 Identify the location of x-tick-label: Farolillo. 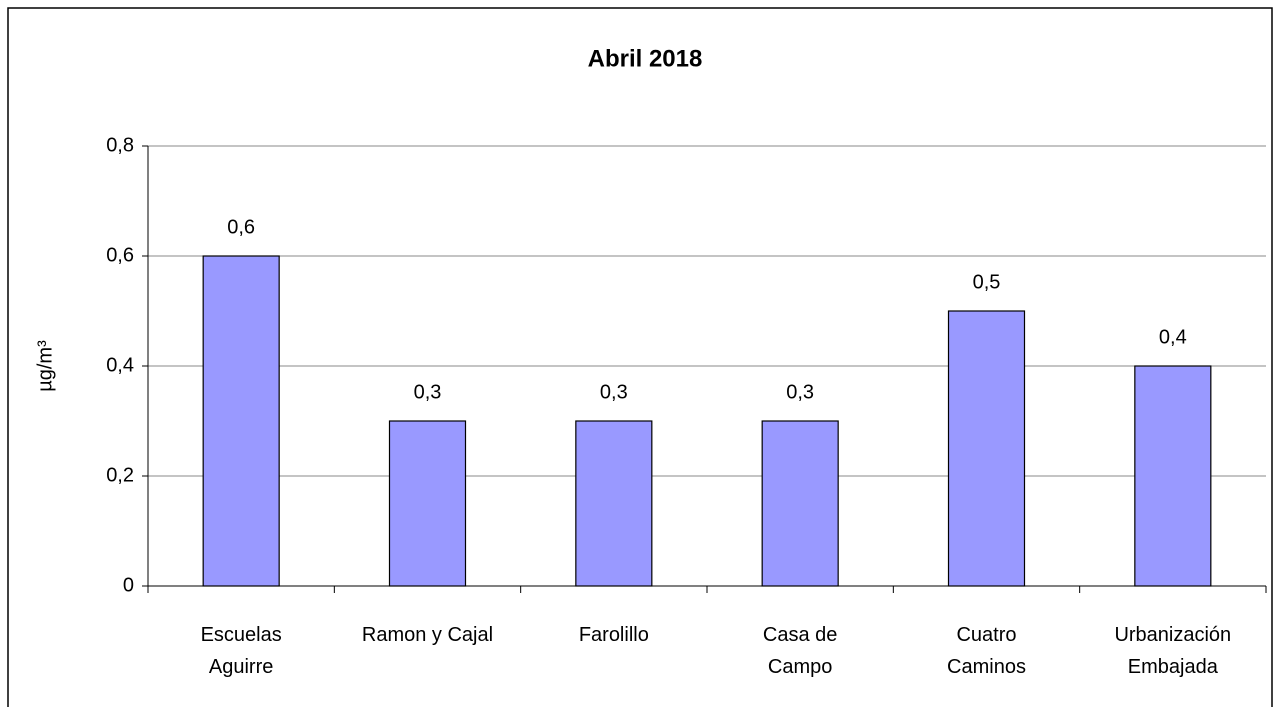
(613, 635).